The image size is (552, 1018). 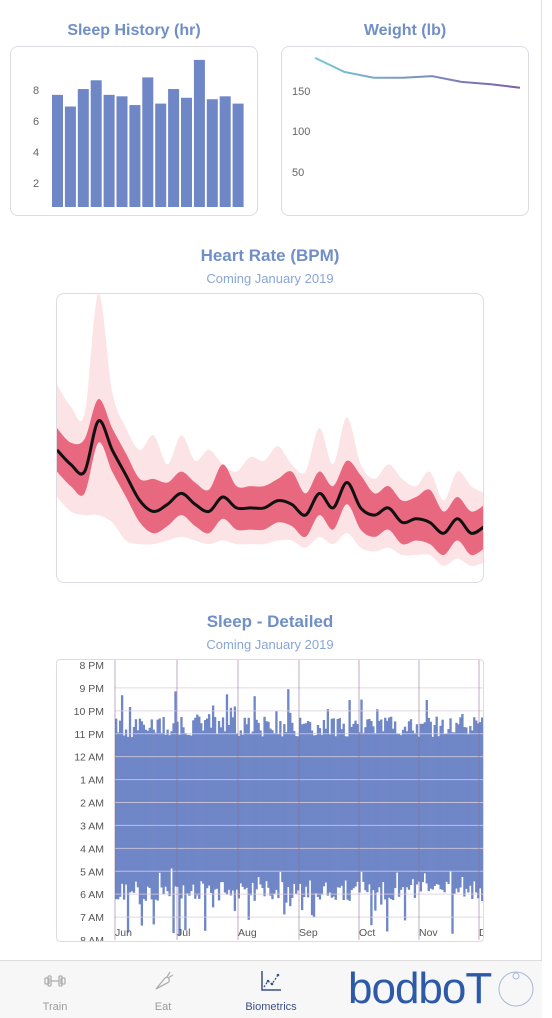 I want to click on weight-y-tick: 50, so click(x=298, y=173).